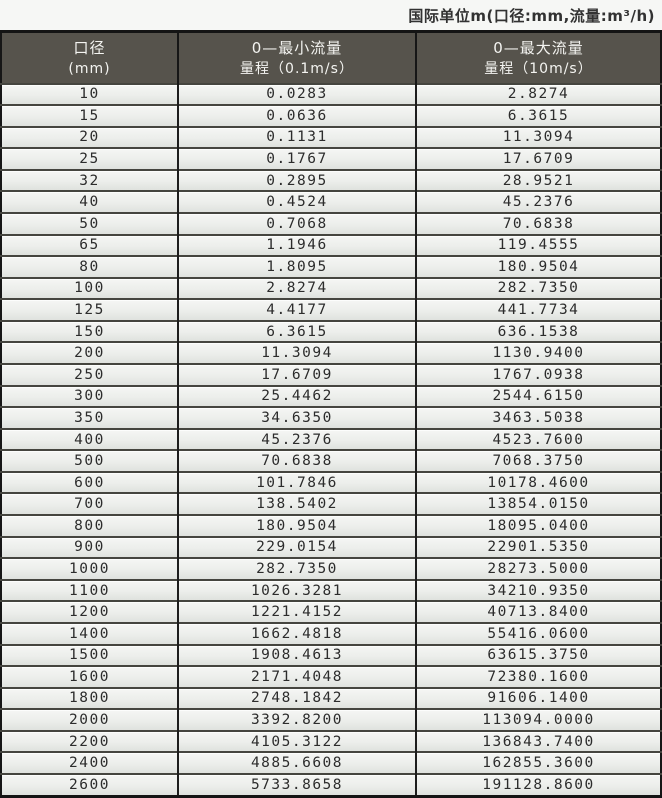 This screenshot has width=662, height=798. Describe the element at coordinates (89, 353) in the screenshot. I see `cell-diameter: 200` at that location.